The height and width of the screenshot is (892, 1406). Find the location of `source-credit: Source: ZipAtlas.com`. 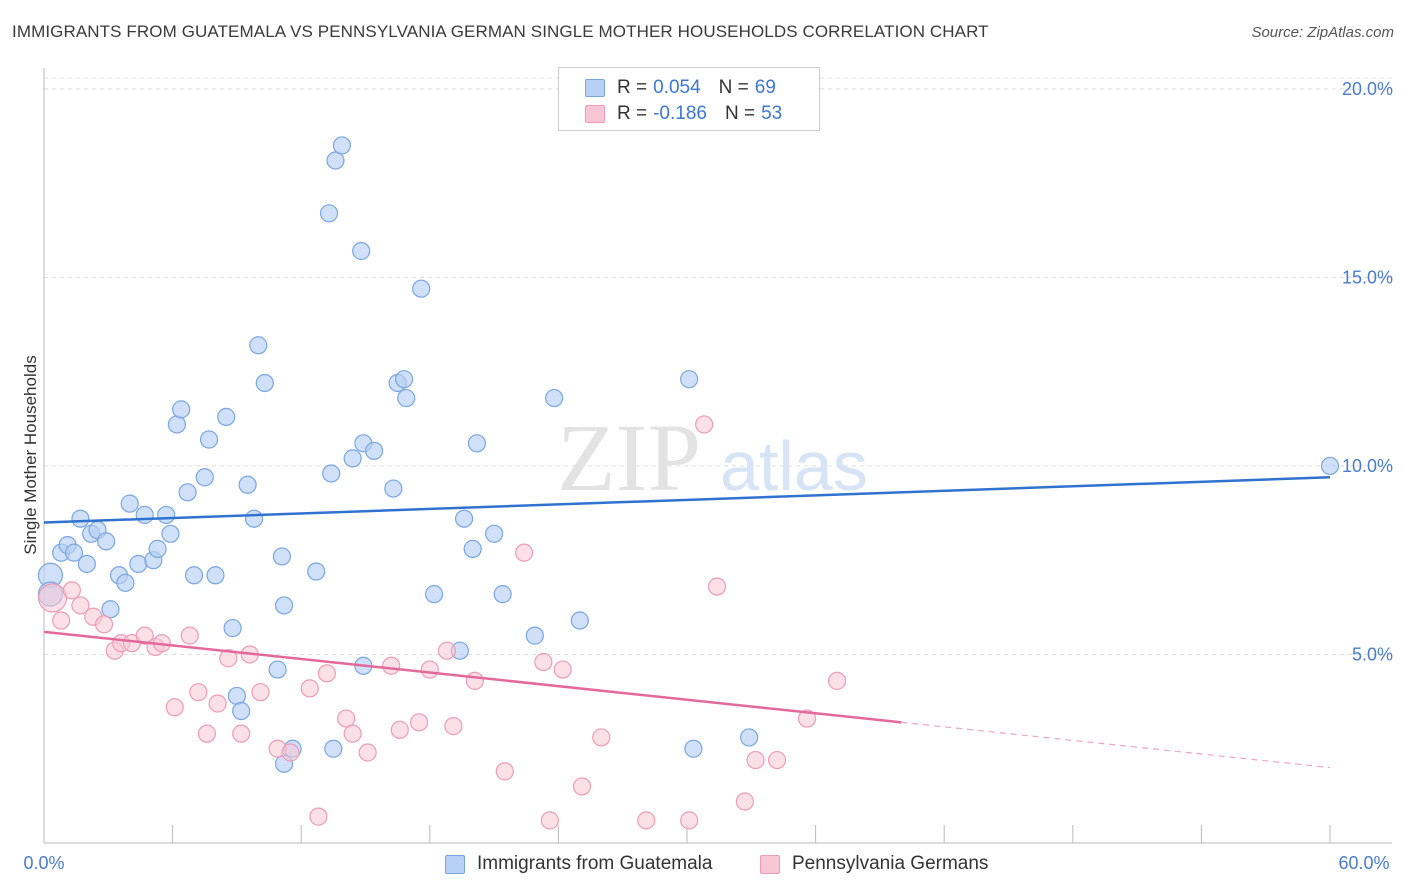

source-credit: Source: ZipAtlas.com is located at coordinates (1322, 32).